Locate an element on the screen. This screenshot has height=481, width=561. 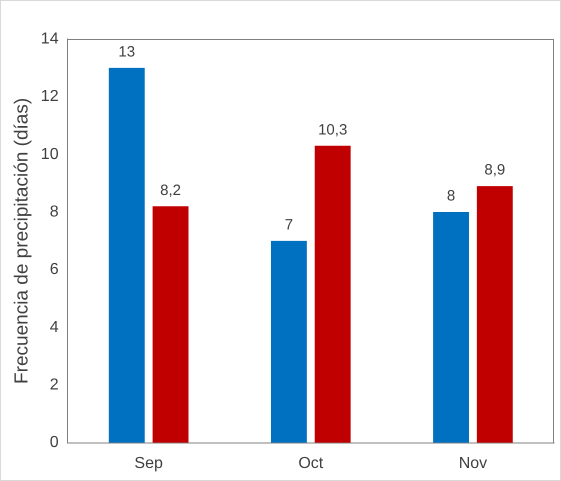
data-label: 10,3 is located at coordinates (333, 129).